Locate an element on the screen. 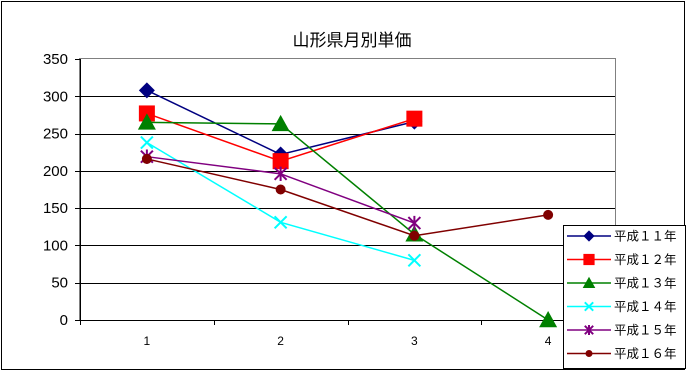 This screenshot has height=371, width=686. legend-box is located at coordinates (624, 297).